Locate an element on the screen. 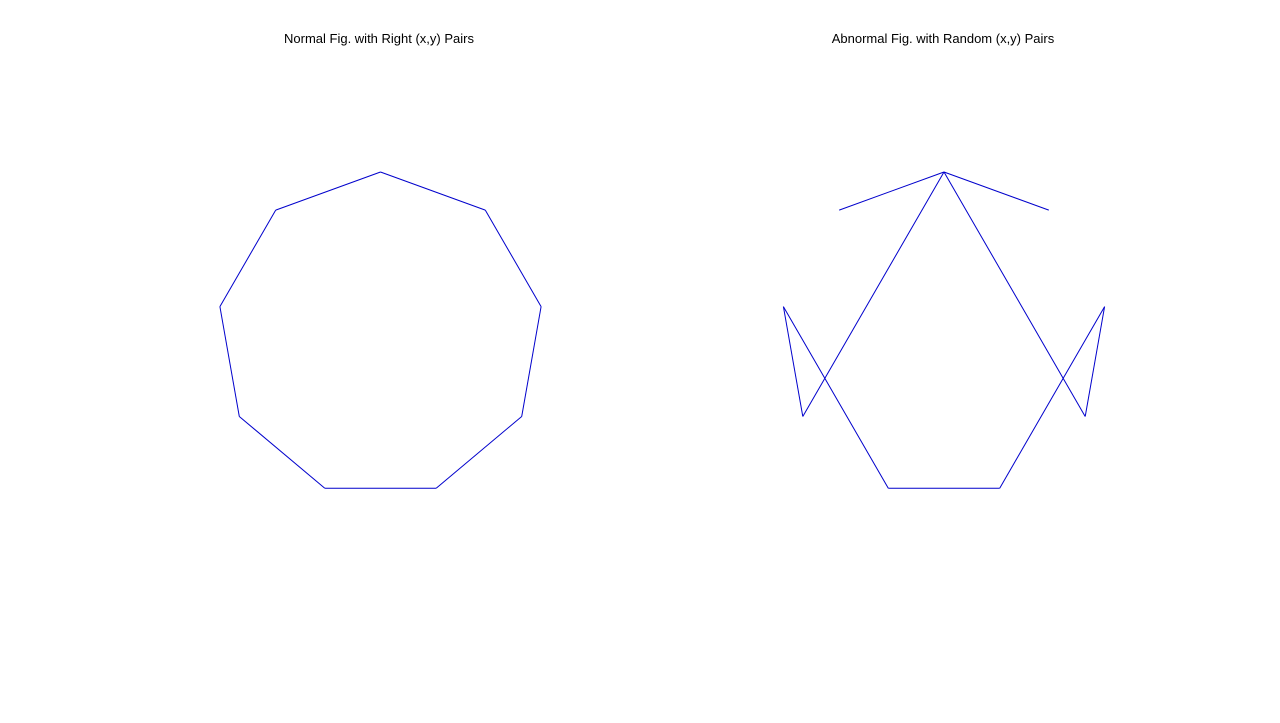 The image size is (1280, 723). chart-title-left: Normal Fig. with Right (x,y) Pairs is located at coordinates (379, 38).